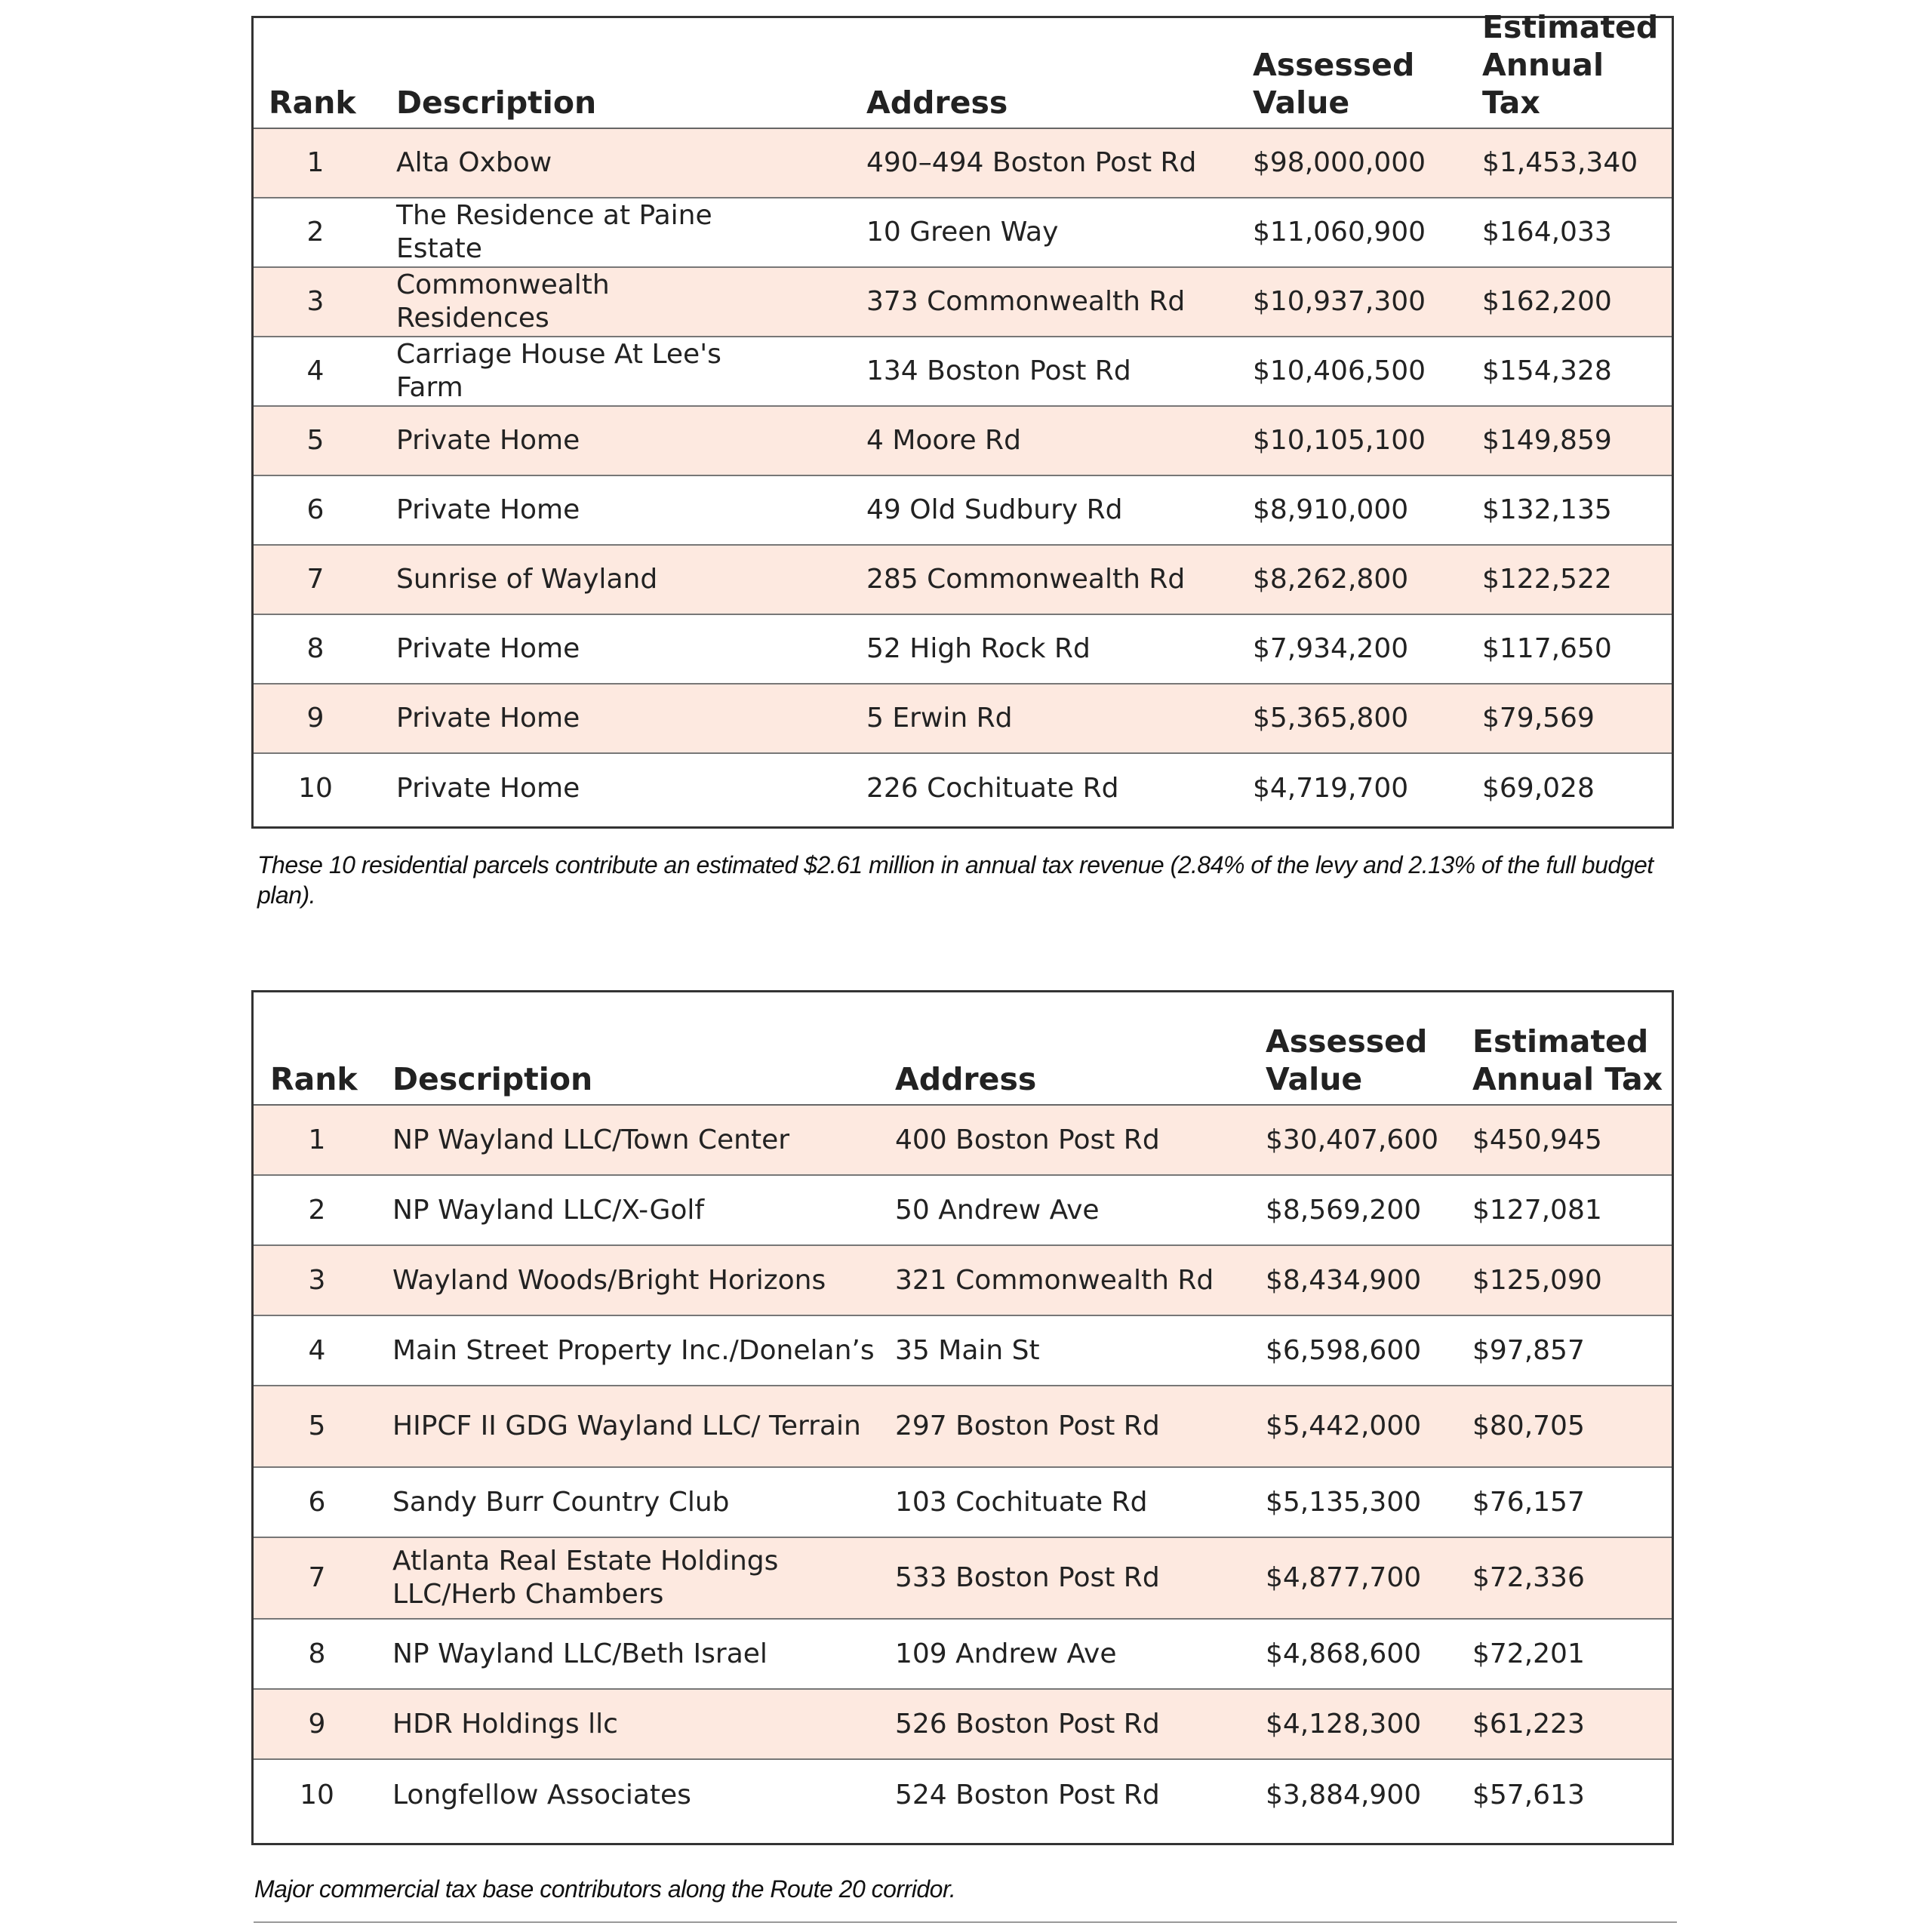 The image size is (1932, 1932). Describe the element at coordinates (591, 1139) in the screenshot. I see `cell-description: NP Wayland LLC/Town Center` at that location.